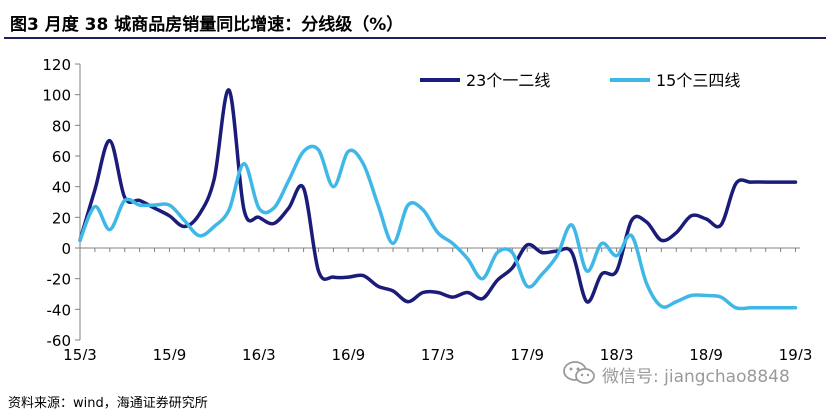 The image size is (833, 412). I want to click on y-tick-label: 60, so click(61, 157).